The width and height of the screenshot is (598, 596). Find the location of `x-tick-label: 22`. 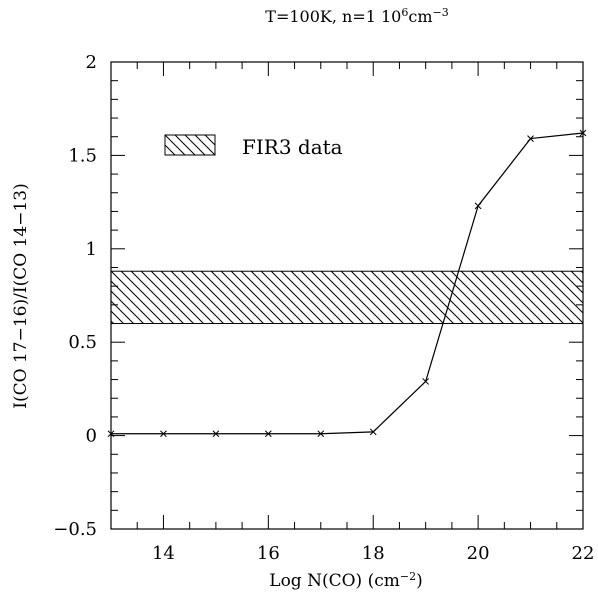

x-tick-label: 22 is located at coordinates (583, 553).